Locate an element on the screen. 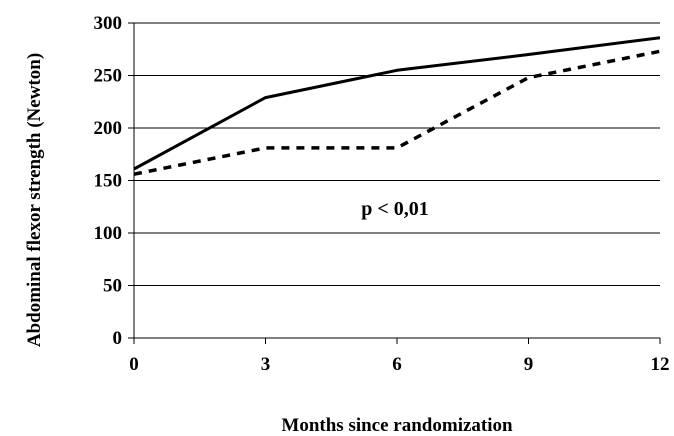 This screenshot has height=436, width=674. annotation-p-value: p < 0,01 is located at coordinates (395, 209).